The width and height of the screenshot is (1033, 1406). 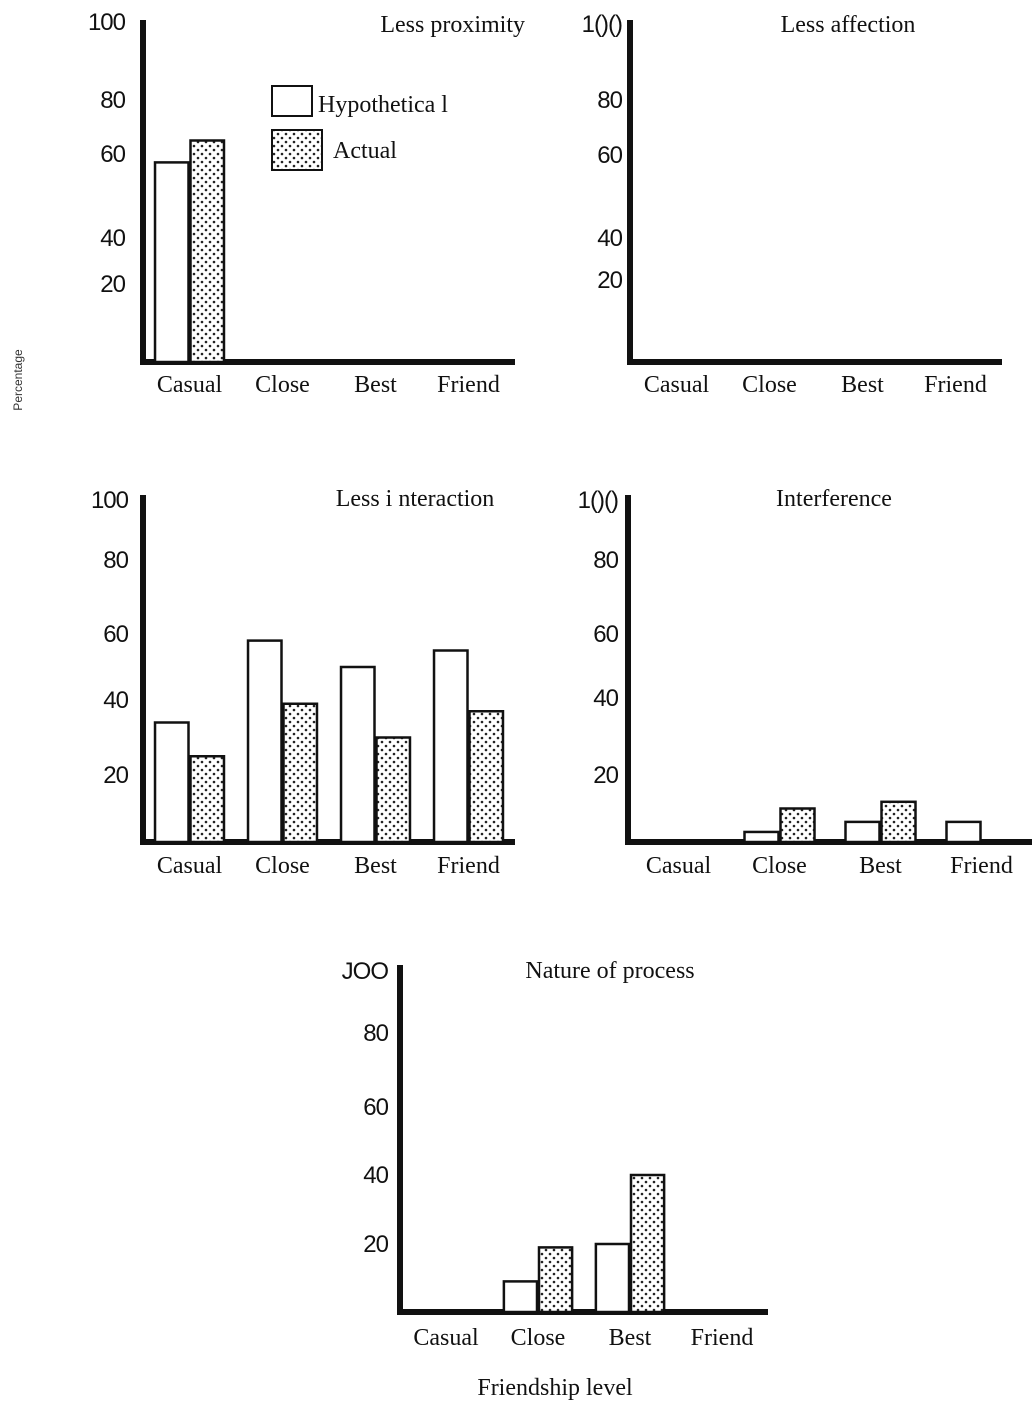 I want to click on legend-swatch-actual, so click(x=297, y=150).